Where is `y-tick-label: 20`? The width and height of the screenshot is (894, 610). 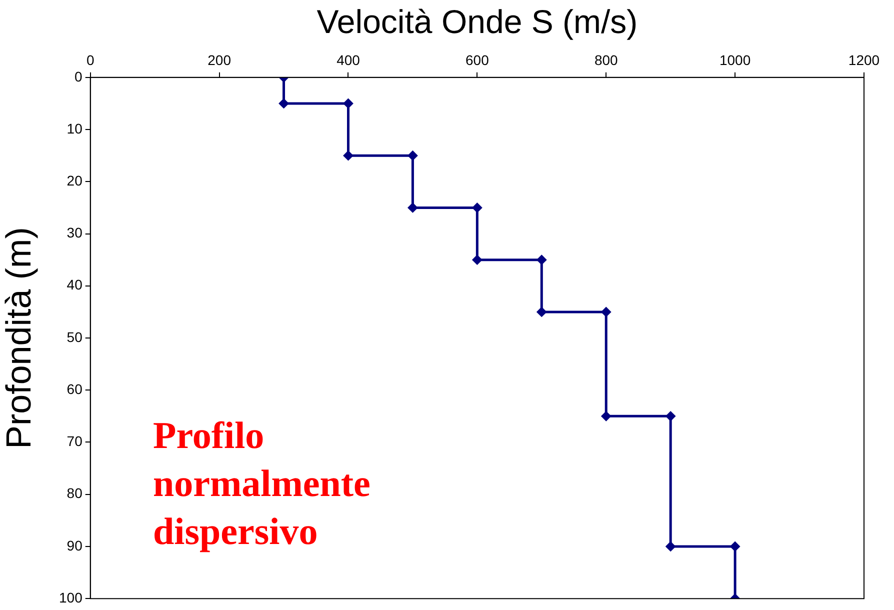
y-tick-label: 20 is located at coordinates (74, 180).